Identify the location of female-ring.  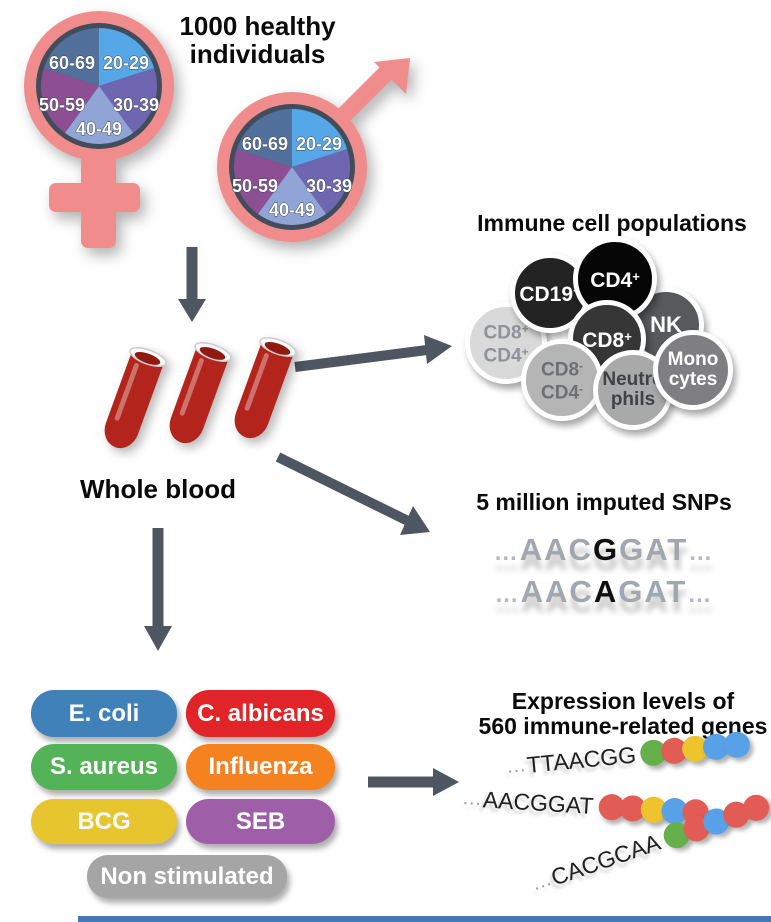
(99, 86).